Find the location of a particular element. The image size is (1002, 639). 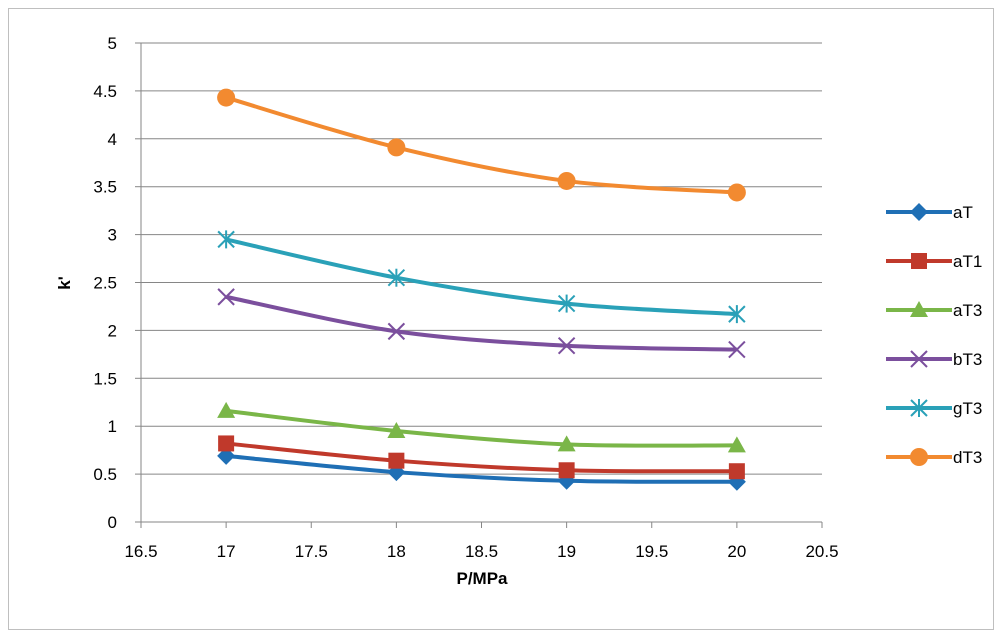

legend-marker-aT3 is located at coordinates (919, 309).